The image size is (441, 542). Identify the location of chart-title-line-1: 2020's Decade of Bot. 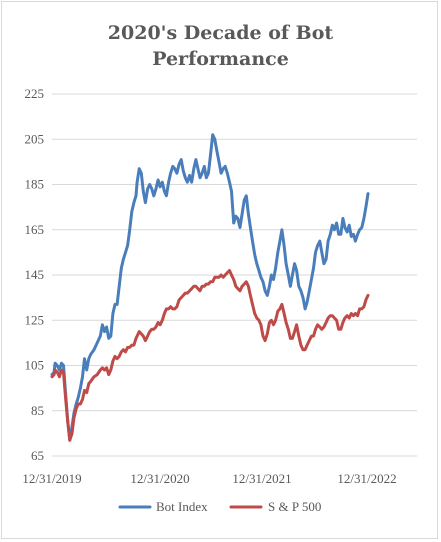
(220, 33).